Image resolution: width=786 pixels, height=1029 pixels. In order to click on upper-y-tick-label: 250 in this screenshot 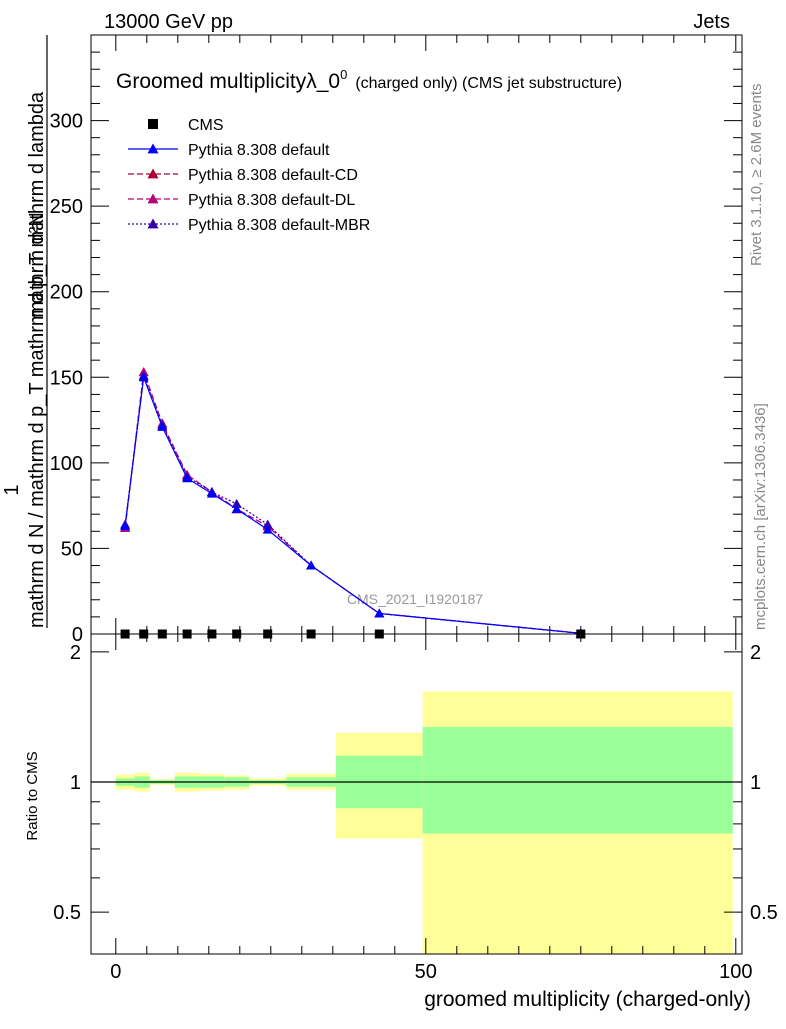, I will do `click(66, 207)`.